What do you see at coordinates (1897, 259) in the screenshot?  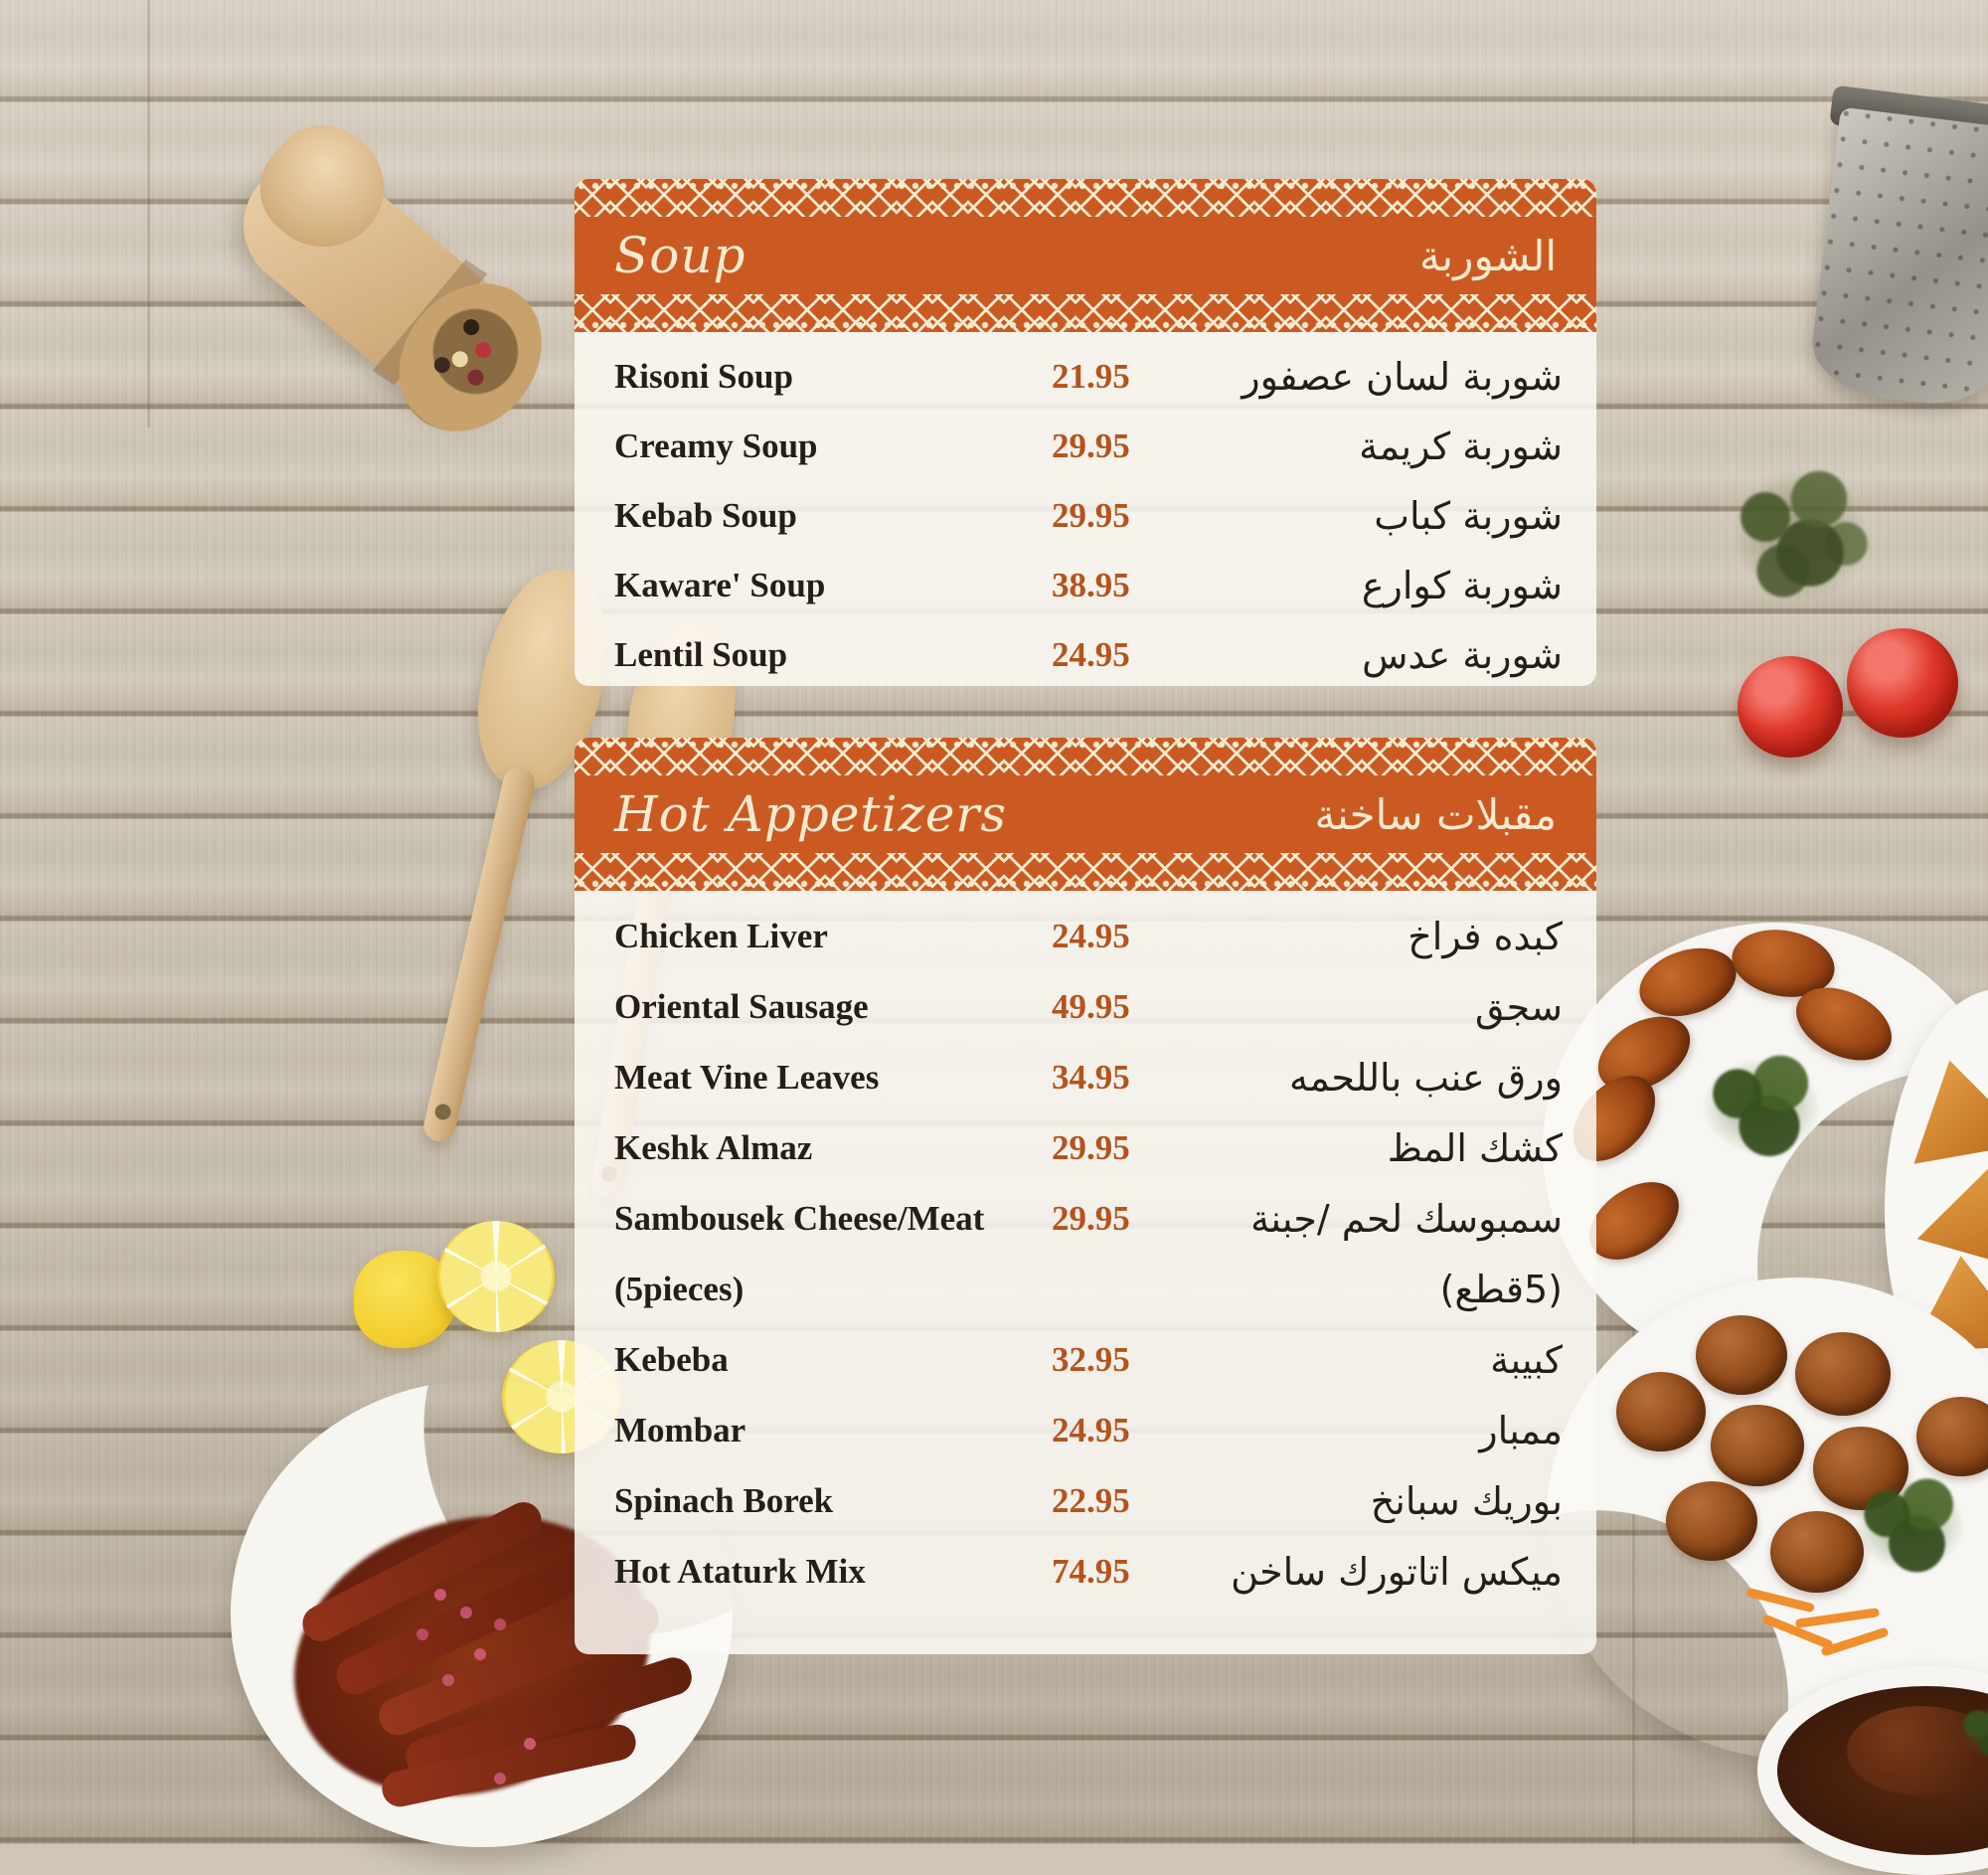 I see `grater-body` at bounding box center [1897, 259].